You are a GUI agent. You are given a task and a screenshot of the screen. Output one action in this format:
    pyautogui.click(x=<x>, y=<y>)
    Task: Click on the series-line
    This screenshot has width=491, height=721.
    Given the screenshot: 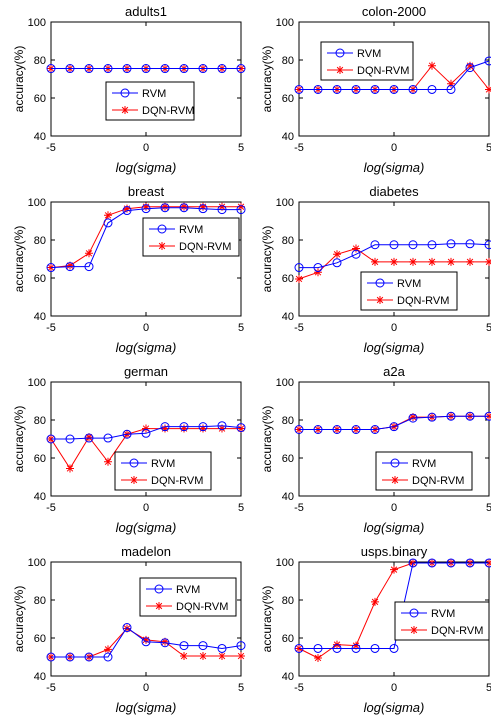 What is the action you would take?
    pyautogui.click(x=146, y=642)
    